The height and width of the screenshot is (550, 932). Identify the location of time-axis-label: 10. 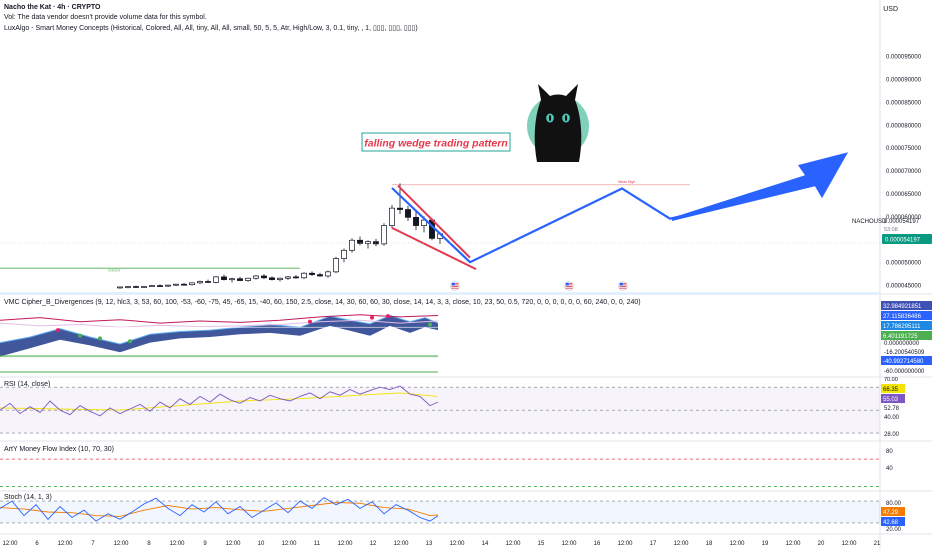
(261, 544).